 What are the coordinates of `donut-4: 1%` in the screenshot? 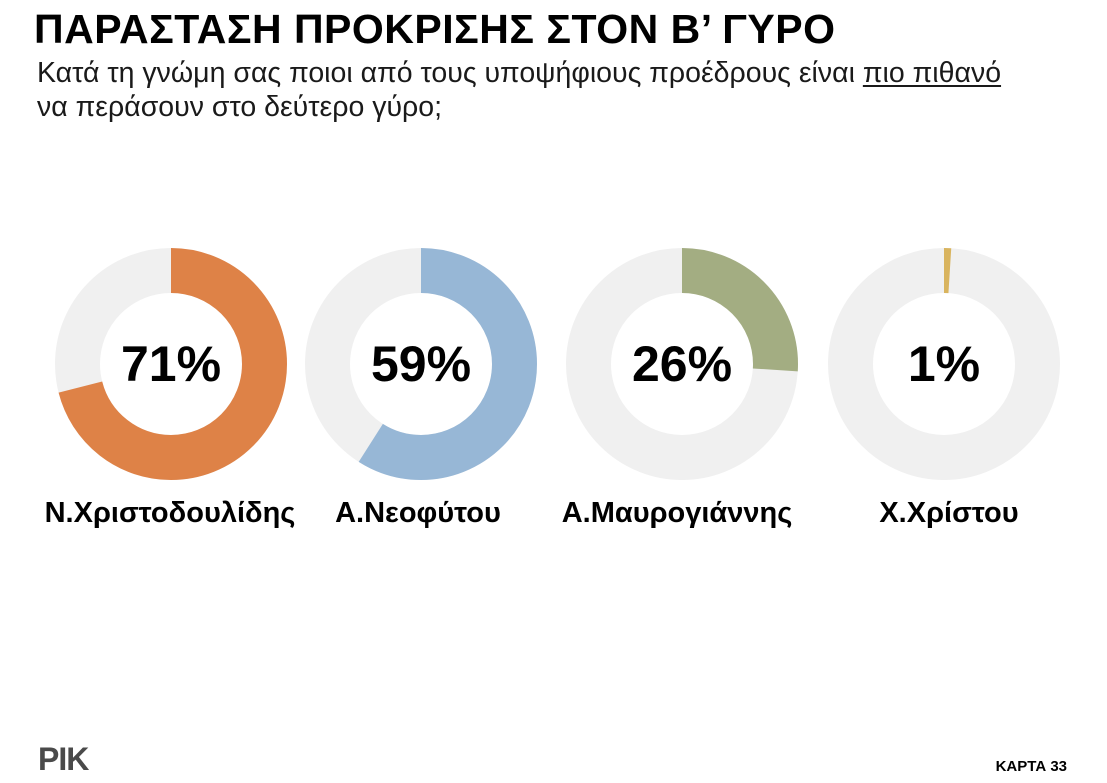 It's located at (944, 364).